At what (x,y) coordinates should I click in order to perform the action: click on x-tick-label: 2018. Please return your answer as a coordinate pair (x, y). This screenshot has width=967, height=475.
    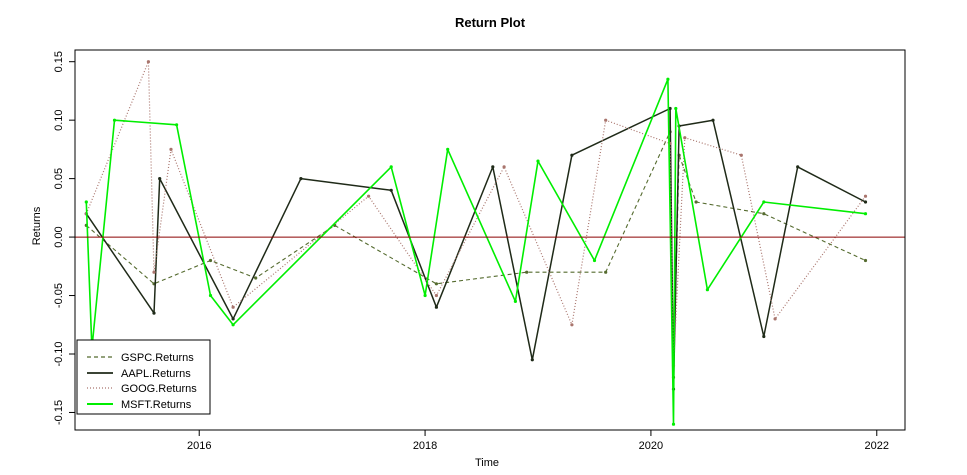
    Looking at the image, I should click on (425, 446).